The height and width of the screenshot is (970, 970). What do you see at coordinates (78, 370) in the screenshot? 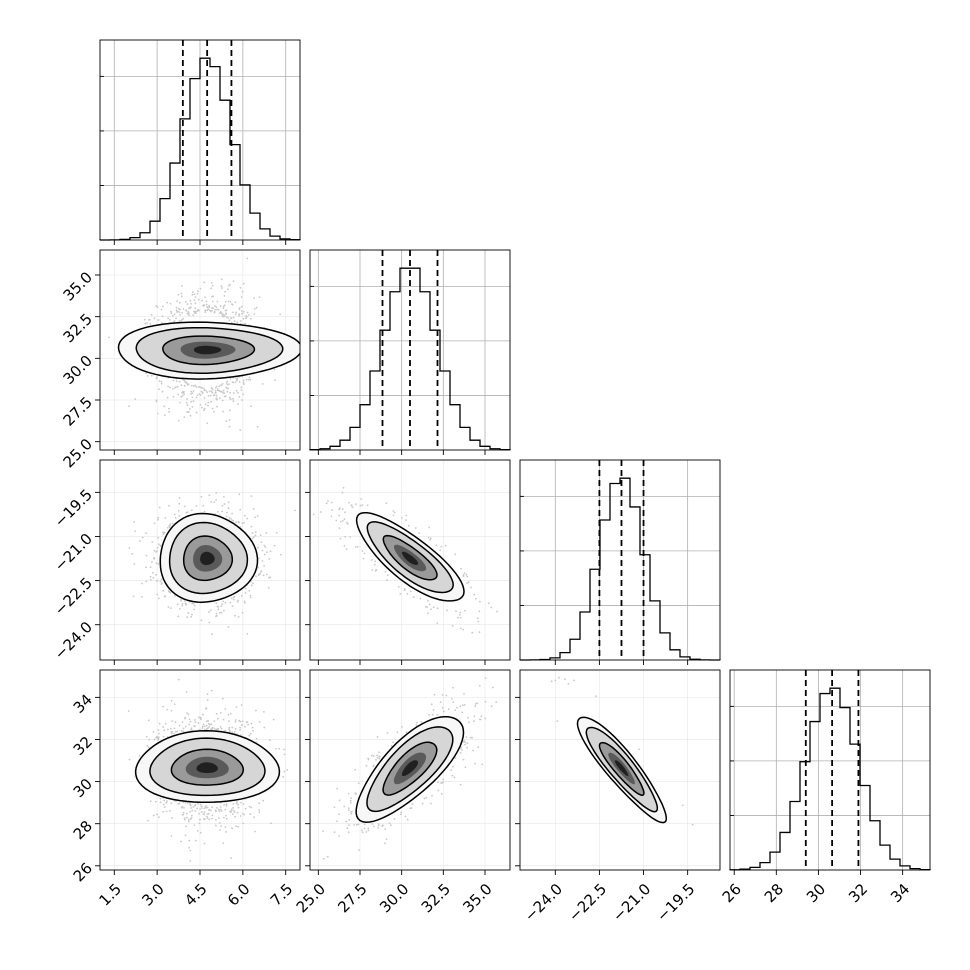
I see `y-tick-label: 30.0` at bounding box center [78, 370].